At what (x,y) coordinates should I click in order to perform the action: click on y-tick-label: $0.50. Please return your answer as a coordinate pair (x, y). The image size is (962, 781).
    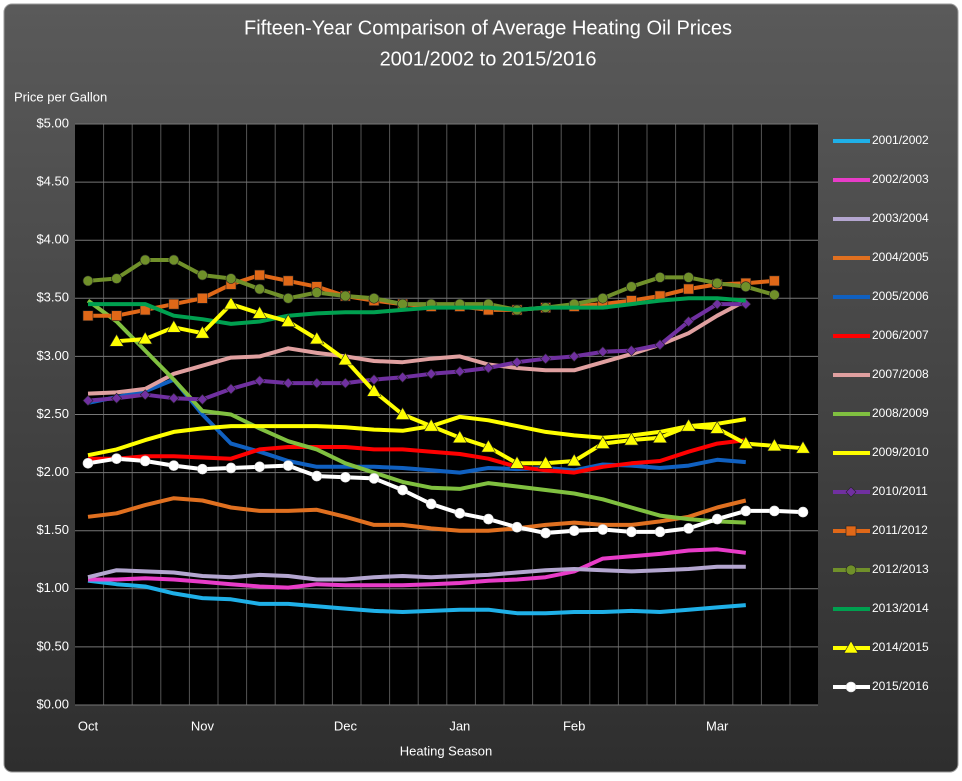
    Looking at the image, I should click on (52, 645).